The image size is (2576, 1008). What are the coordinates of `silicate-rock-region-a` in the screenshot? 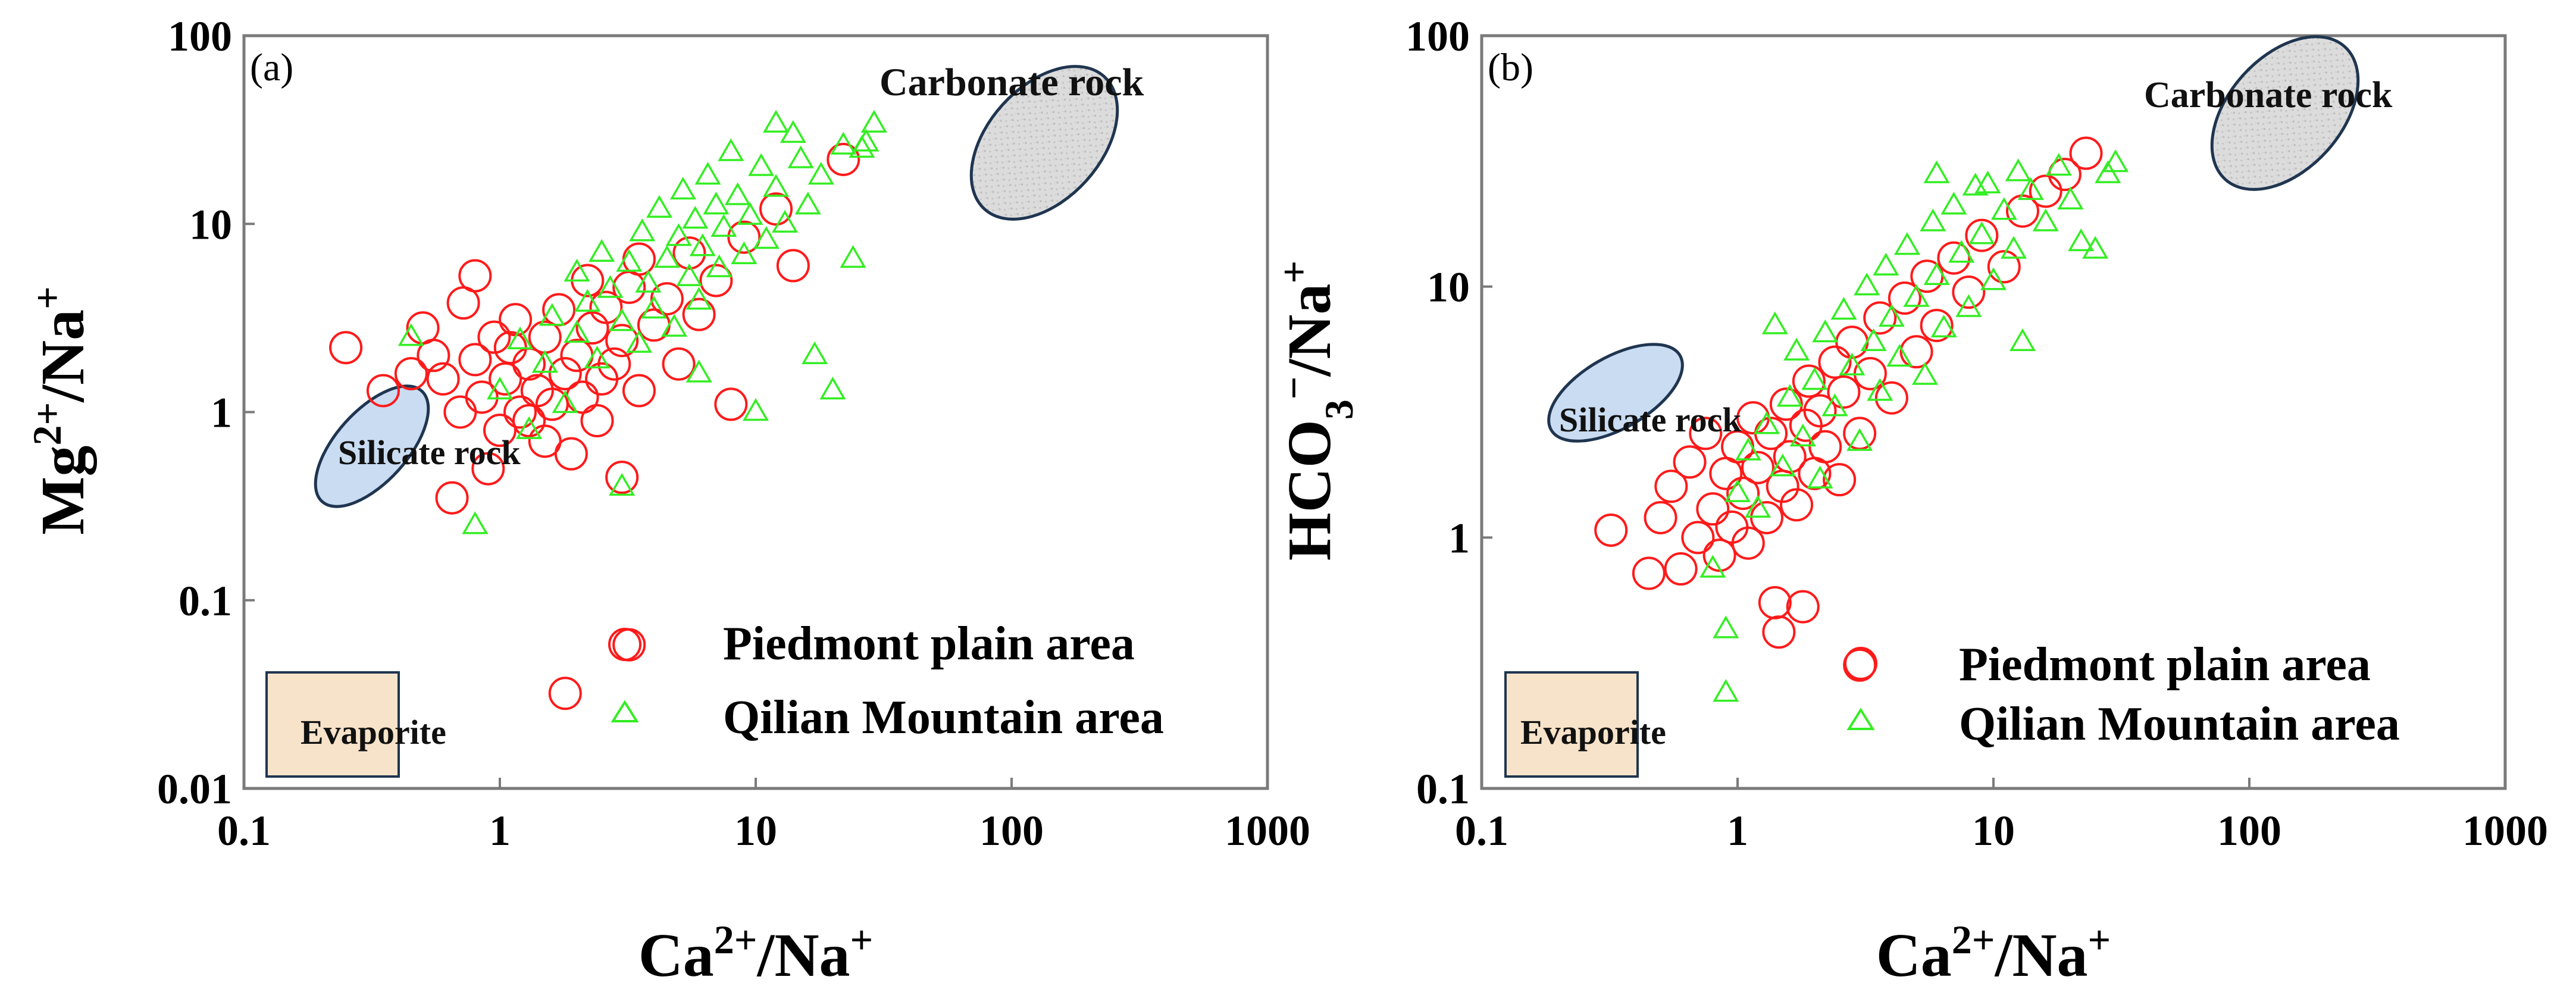 It's located at (372, 446).